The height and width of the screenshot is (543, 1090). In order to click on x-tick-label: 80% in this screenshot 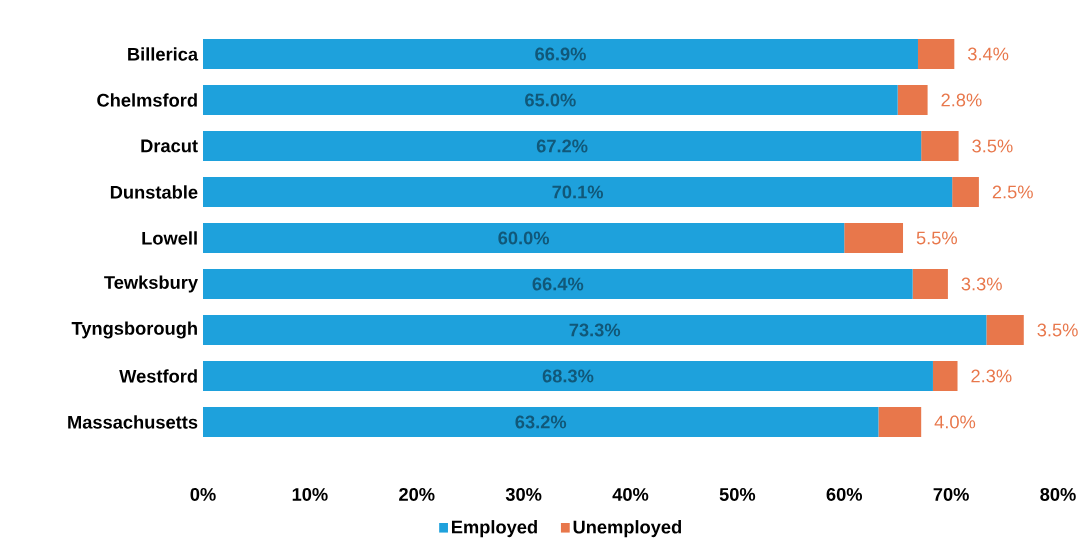, I will do `click(1058, 494)`.